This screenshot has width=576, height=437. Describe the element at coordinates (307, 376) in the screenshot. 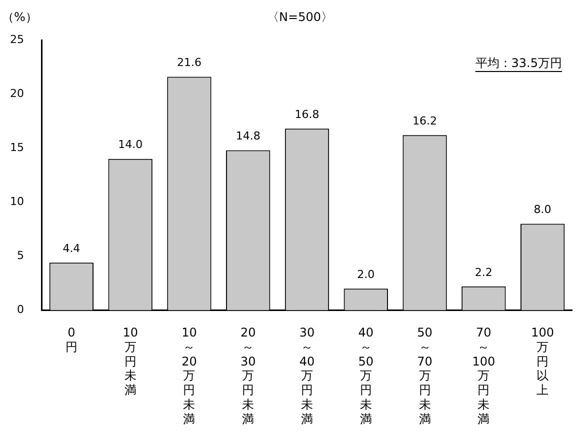

I see `x-tick-label: 30～40万円未満` at that location.